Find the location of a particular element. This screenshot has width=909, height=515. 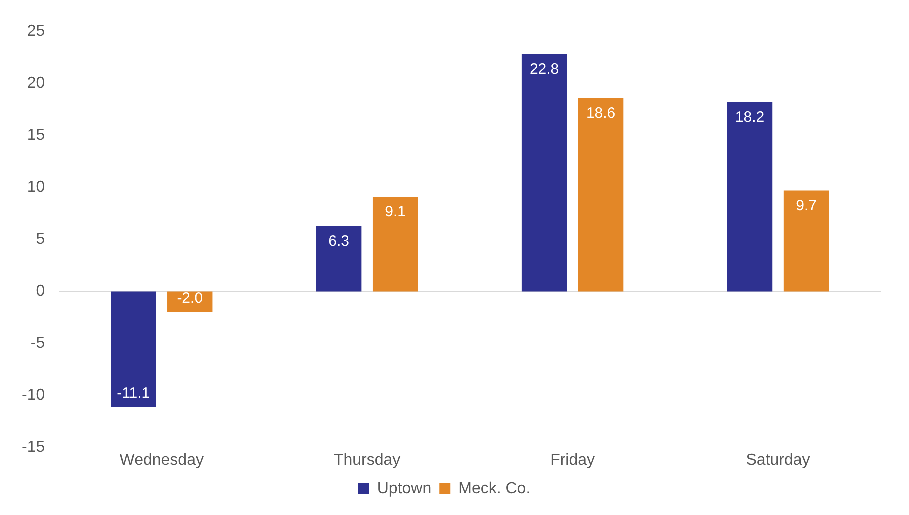

y-tick-label: -5 is located at coordinates (38, 343).